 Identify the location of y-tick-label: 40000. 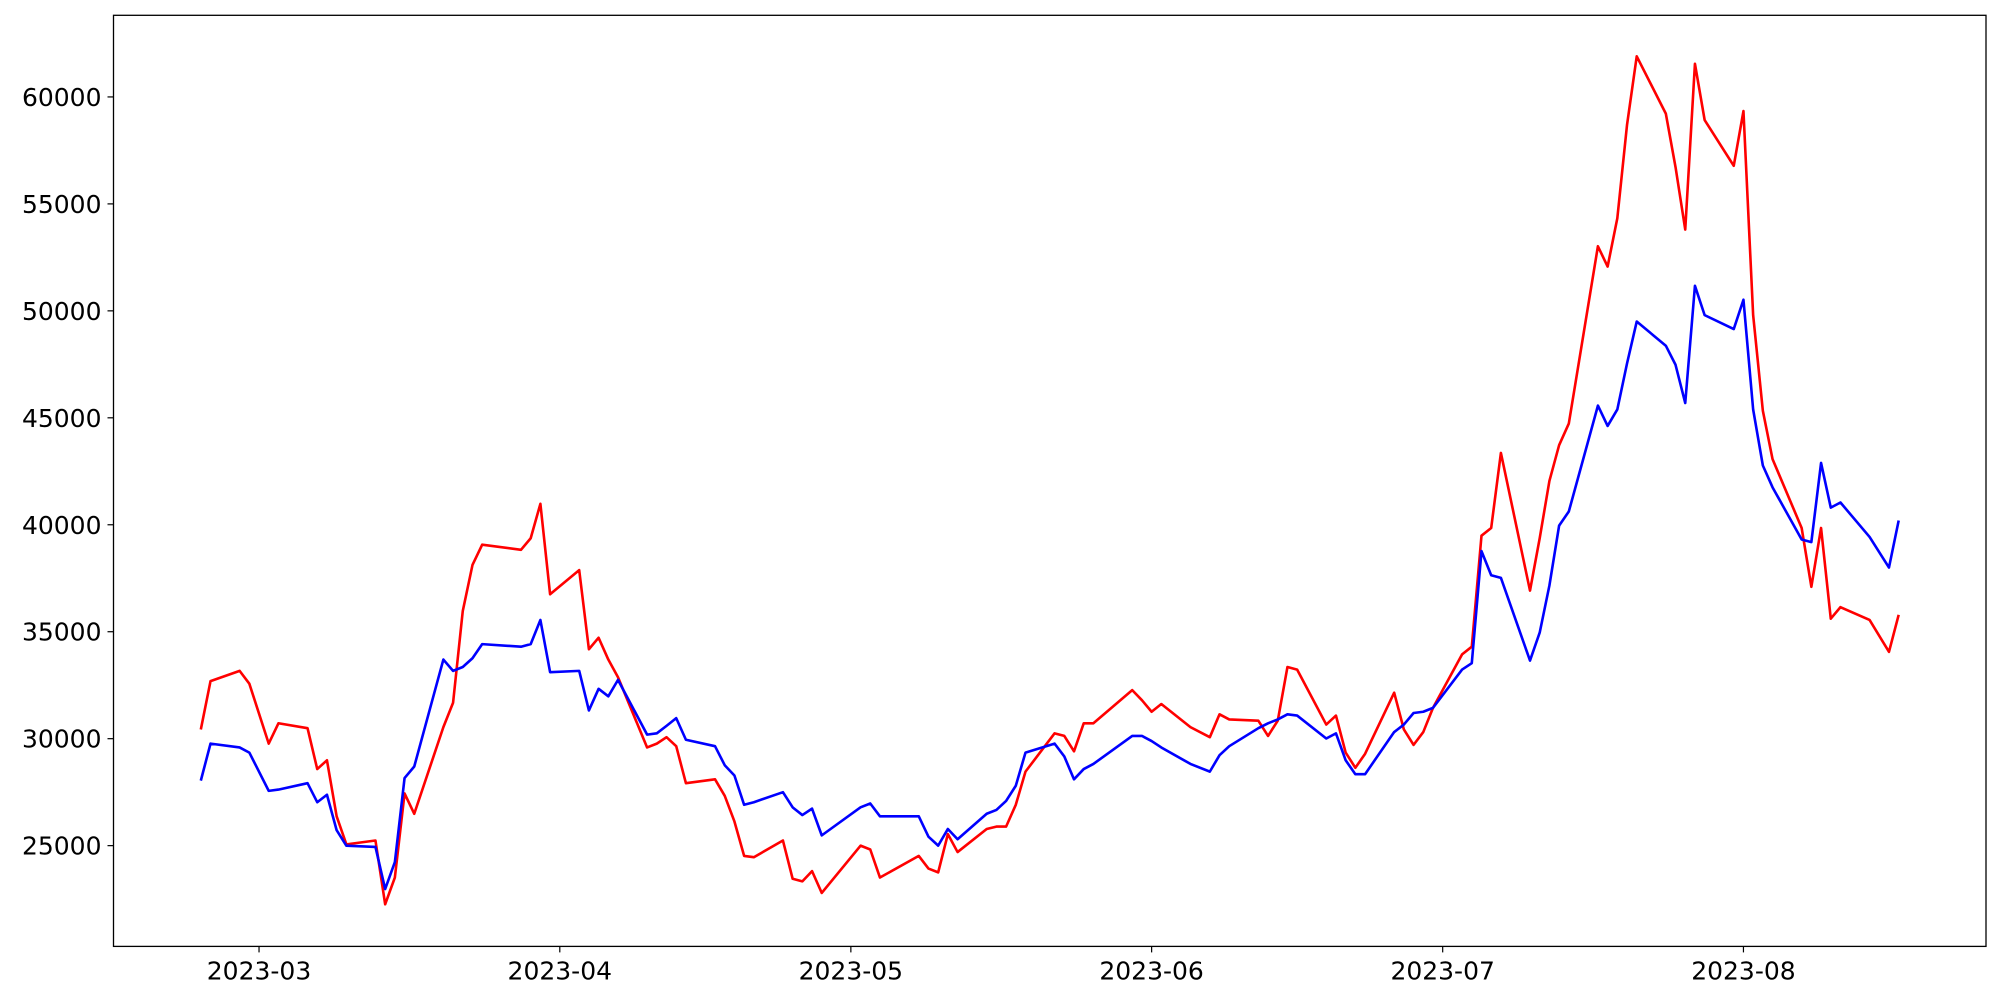
(62, 525).